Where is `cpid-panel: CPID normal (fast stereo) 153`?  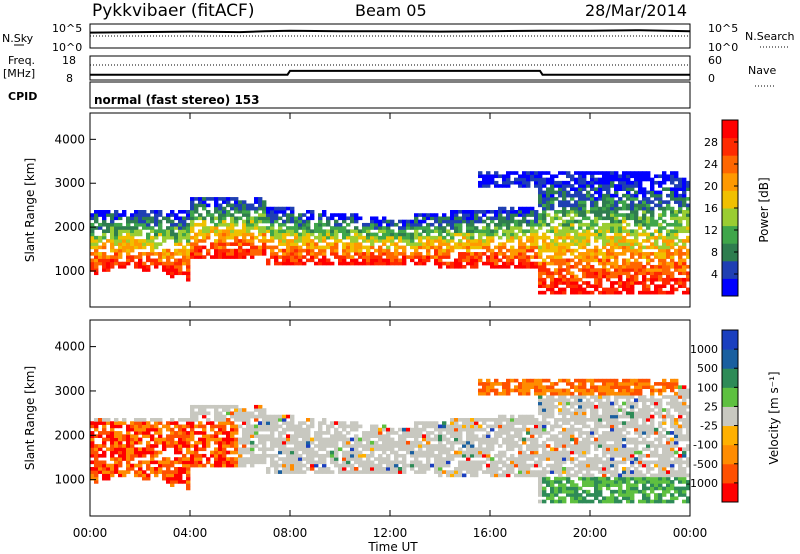 cpid-panel: CPID normal (fast stereo) 153 is located at coordinates (349, 95).